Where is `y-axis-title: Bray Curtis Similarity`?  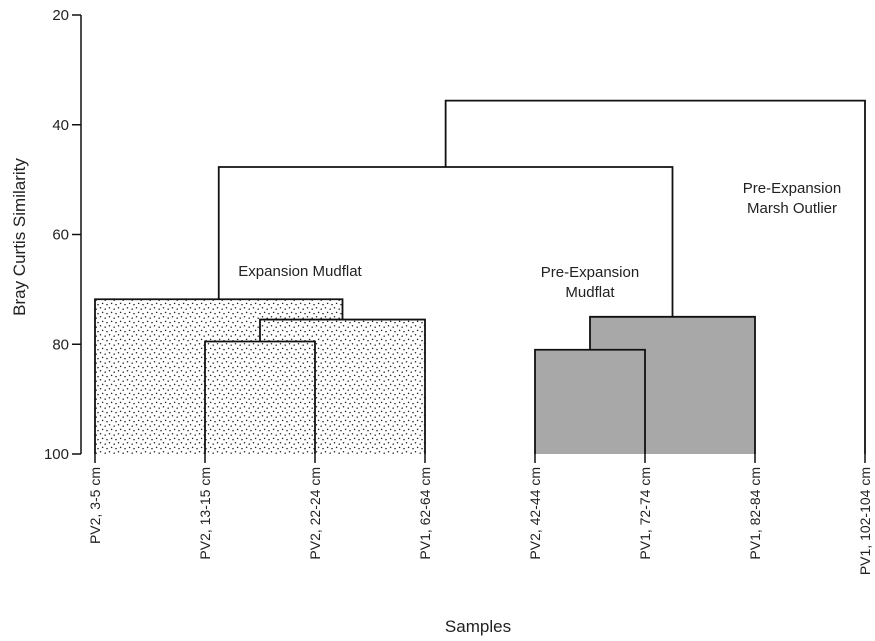
y-axis-title: Bray Curtis Similarity is located at coordinates (19, 237).